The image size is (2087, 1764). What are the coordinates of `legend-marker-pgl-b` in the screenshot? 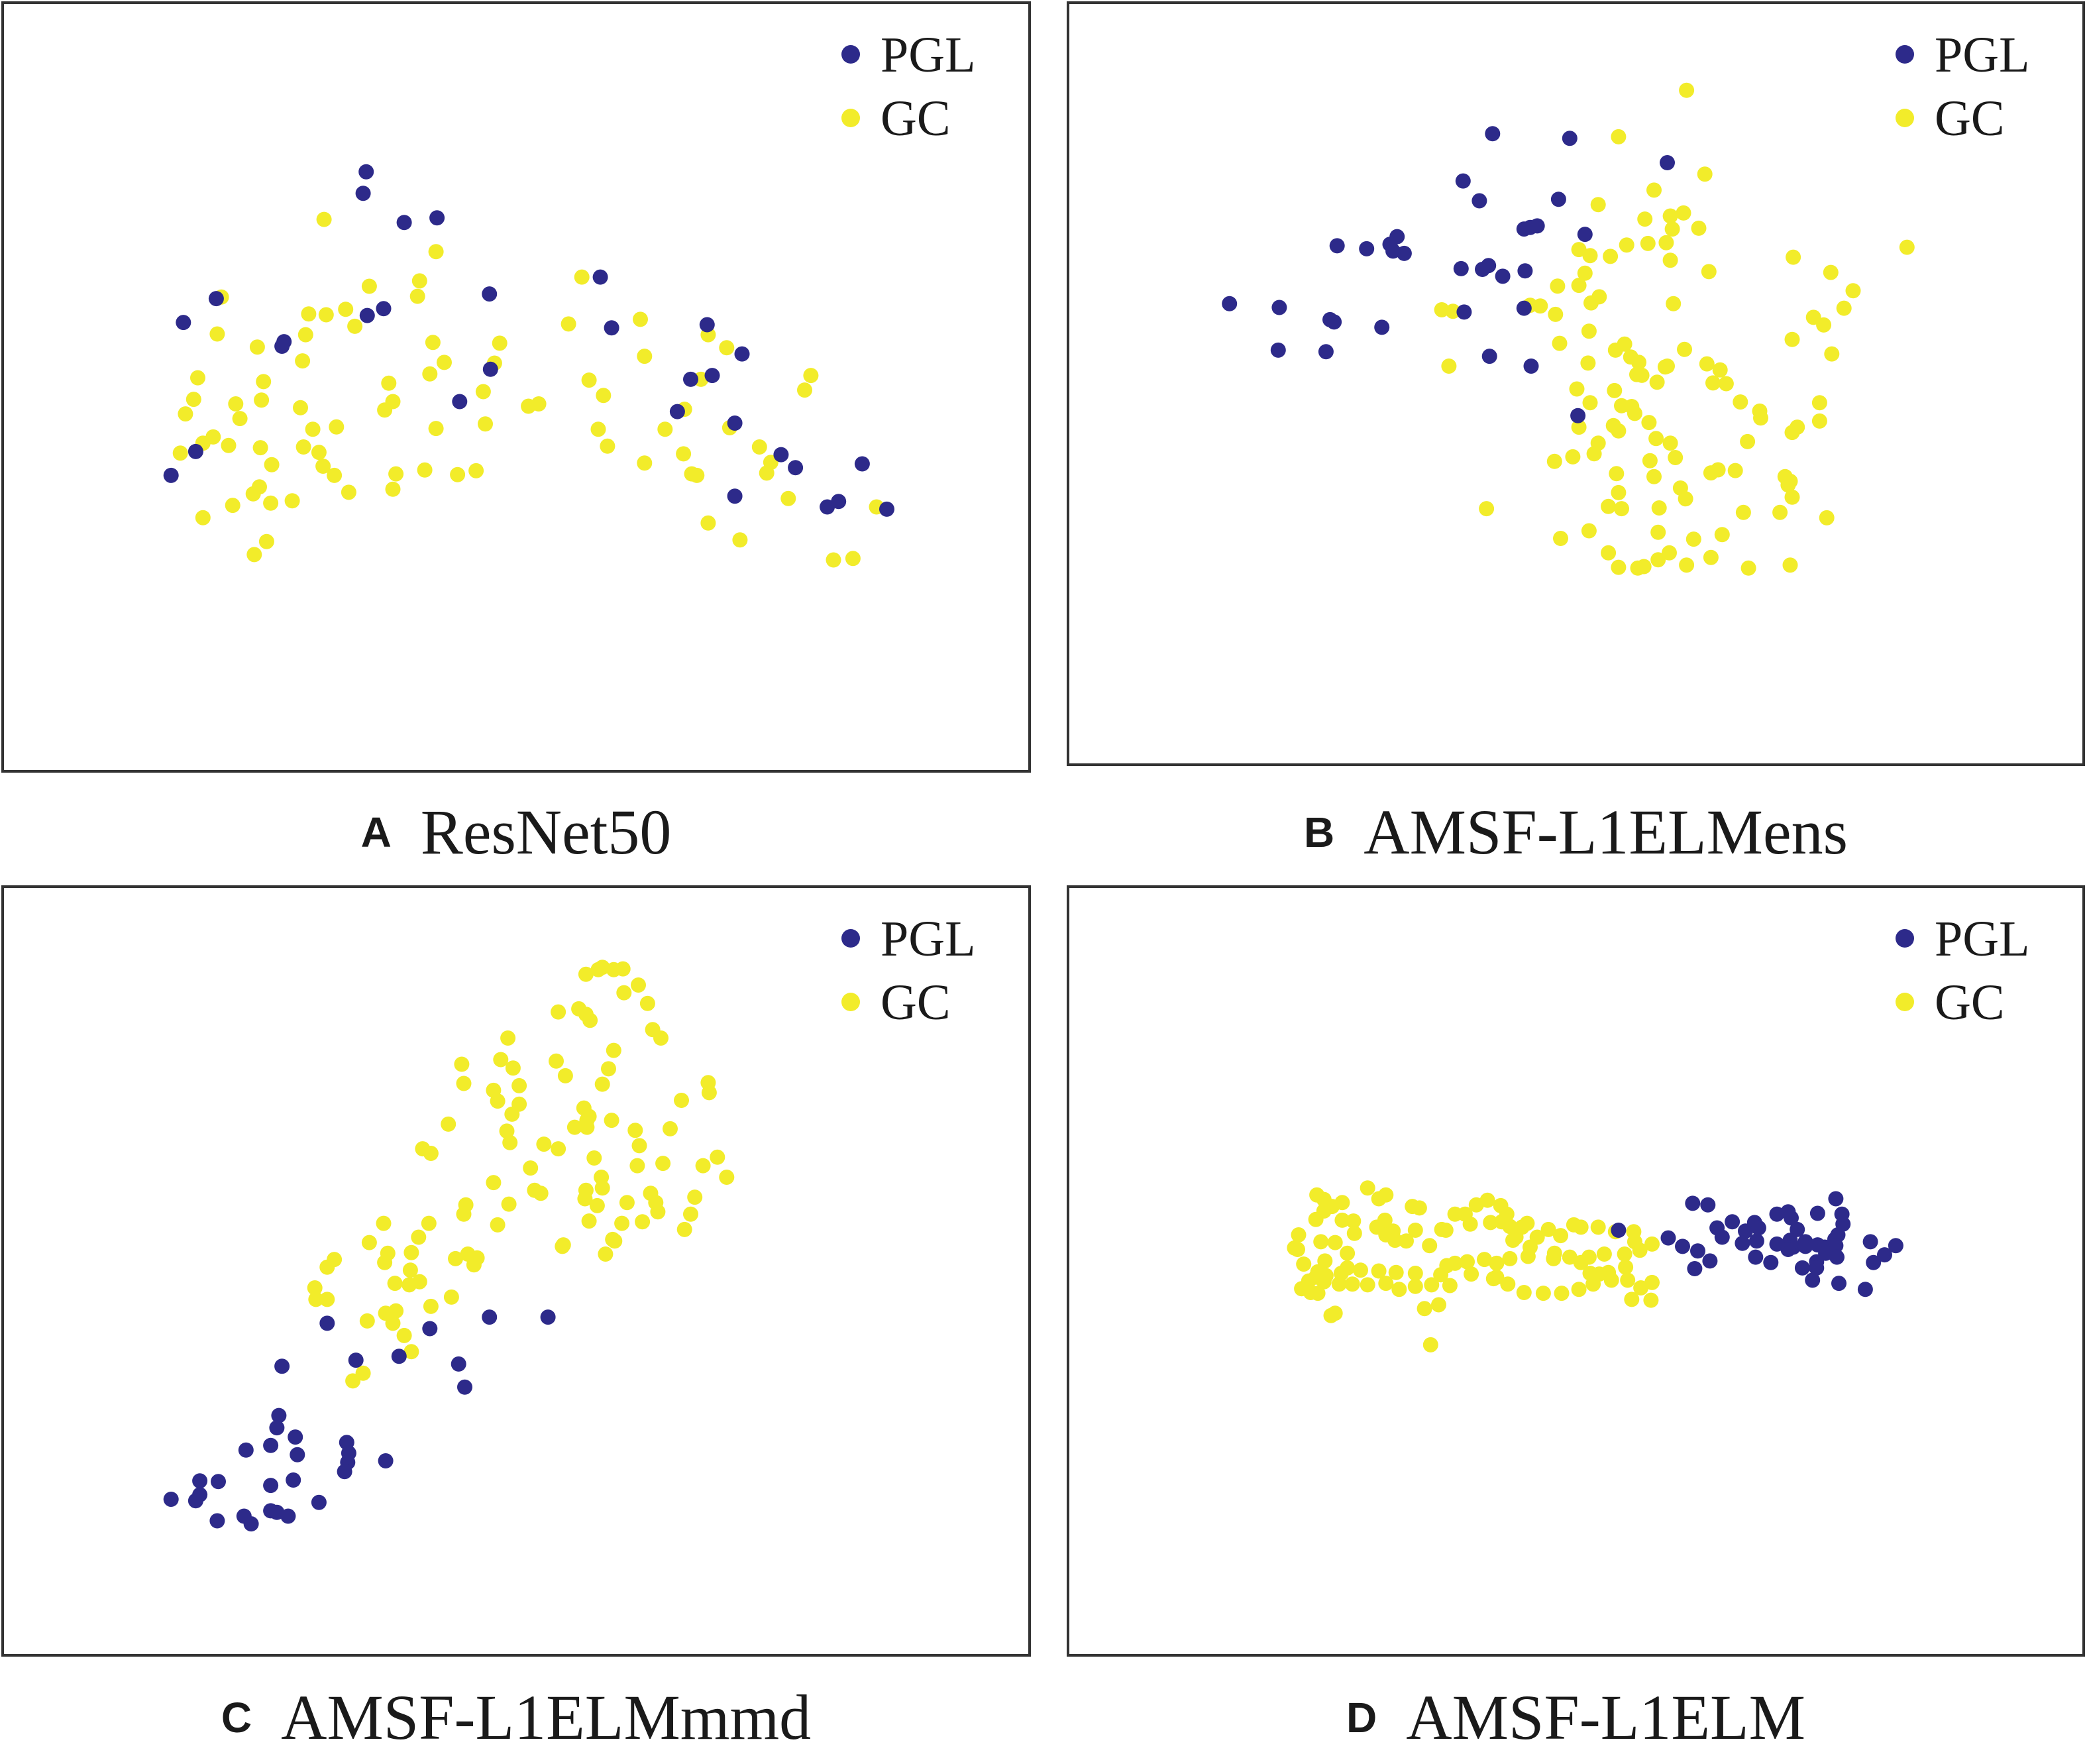 It's located at (1905, 54).